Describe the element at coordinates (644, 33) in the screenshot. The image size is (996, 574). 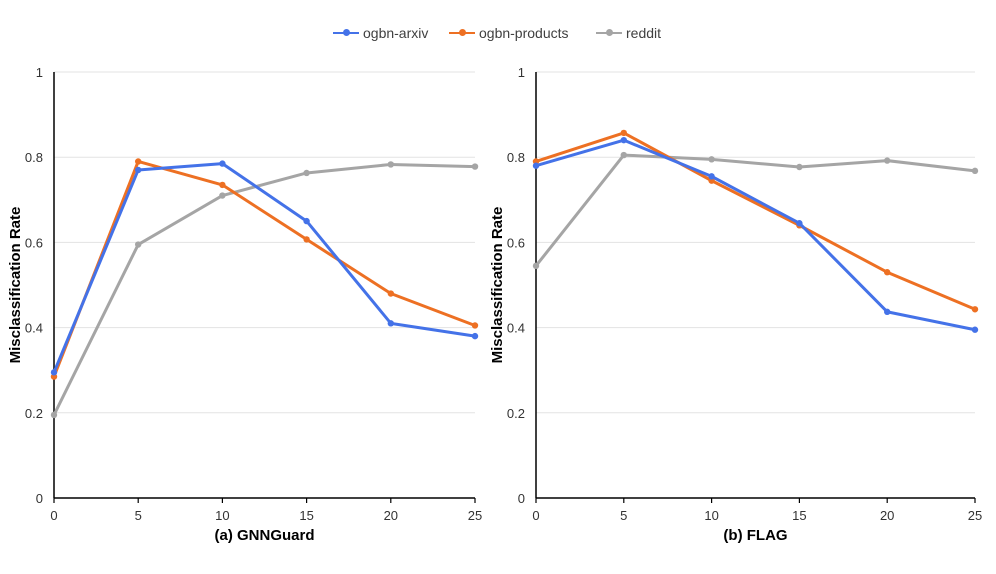
I see `legend-label-reddit: reddit` at that location.